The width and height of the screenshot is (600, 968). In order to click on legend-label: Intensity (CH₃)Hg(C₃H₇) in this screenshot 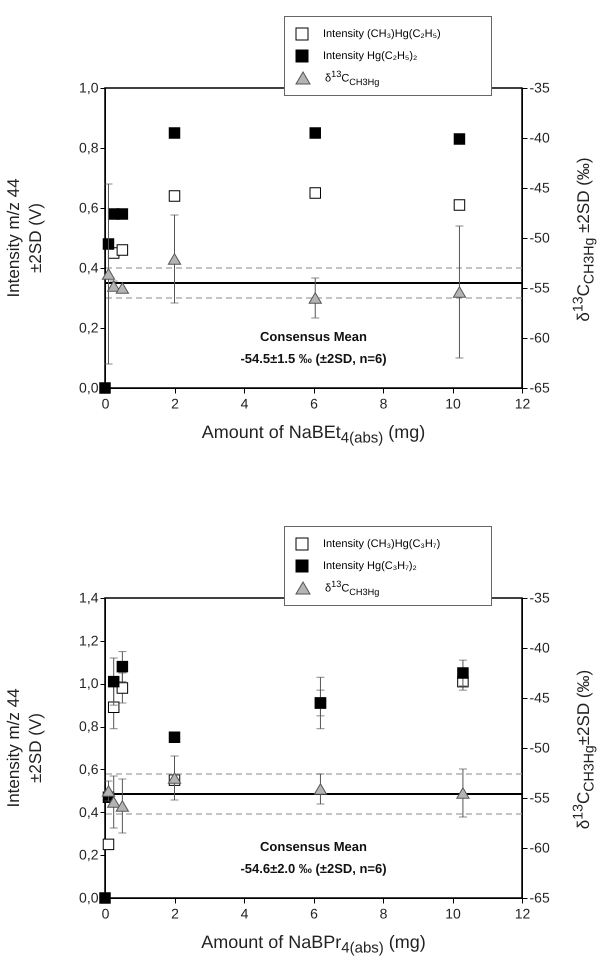, I will do `click(381, 544)`.